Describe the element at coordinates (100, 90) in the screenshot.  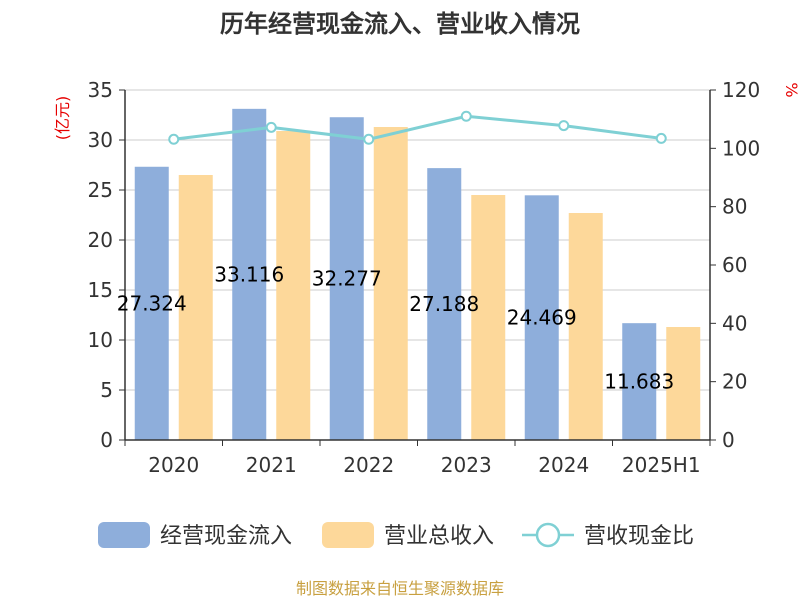
I see `y-left-tick-label: 35` at that location.